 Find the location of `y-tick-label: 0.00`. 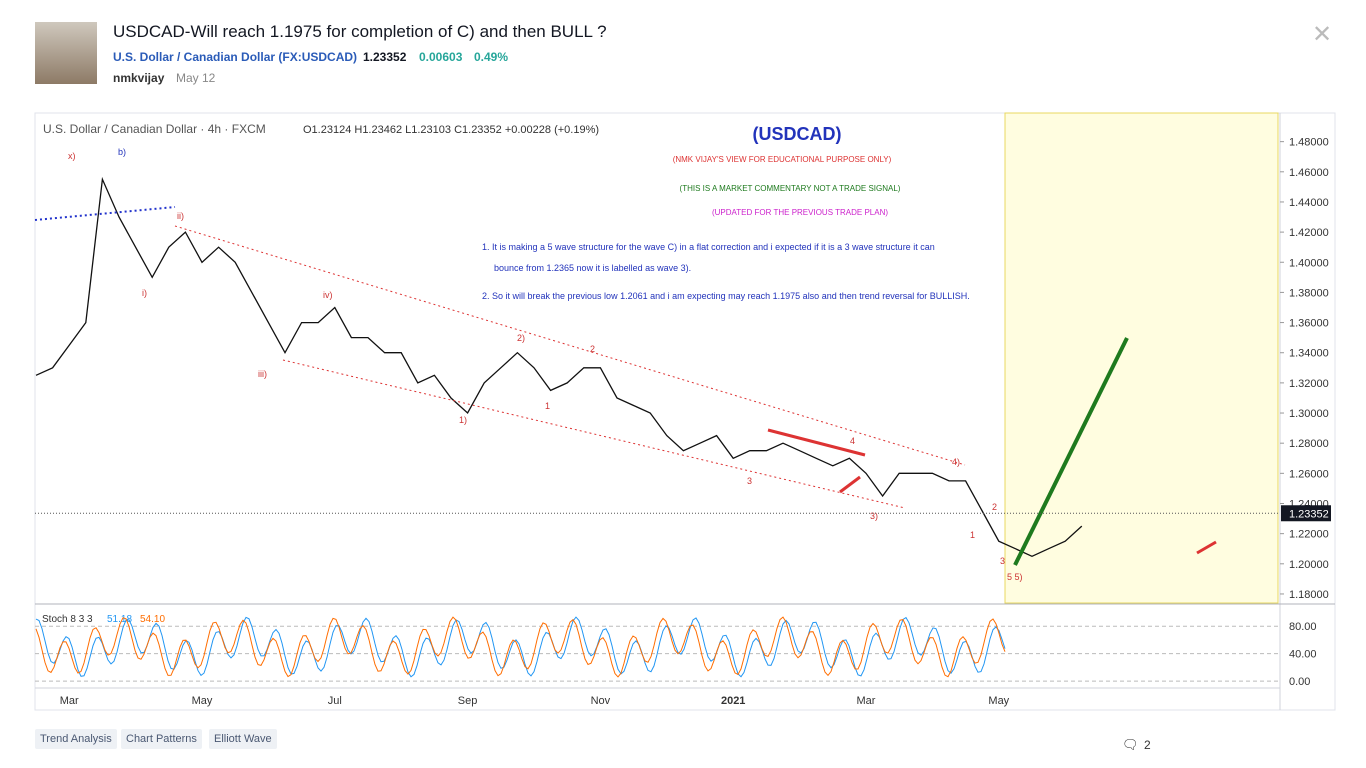

y-tick-label: 0.00 is located at coordinates (1299, 682).